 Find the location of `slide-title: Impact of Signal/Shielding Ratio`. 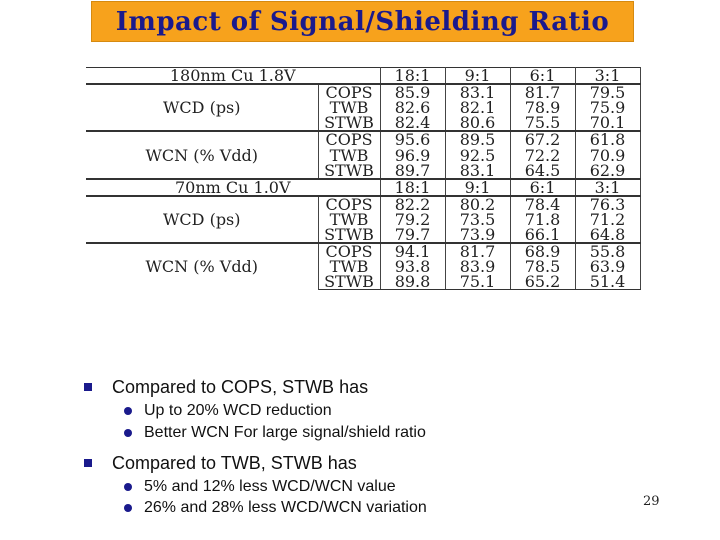

slide-title: Impact of Signal/Shielding Ratio is located at coordinates (362, 21).